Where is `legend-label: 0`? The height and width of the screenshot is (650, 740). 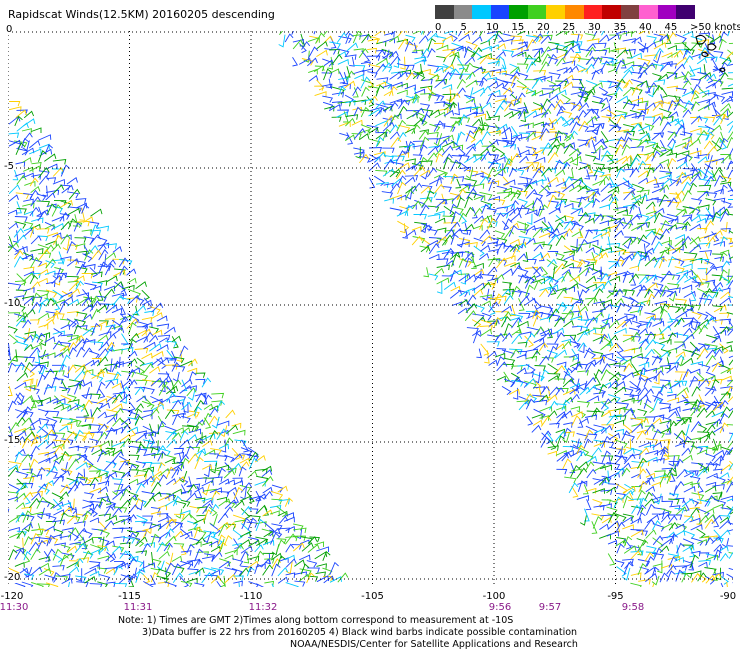 legend-label: 0 is located at coordinates (438, 27).